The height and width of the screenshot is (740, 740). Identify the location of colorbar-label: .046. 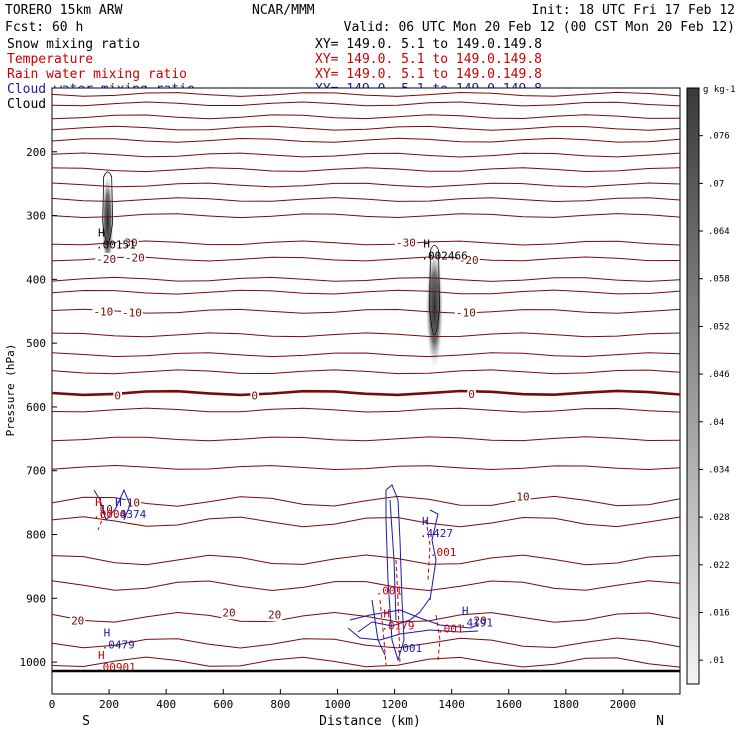
(719, 375).